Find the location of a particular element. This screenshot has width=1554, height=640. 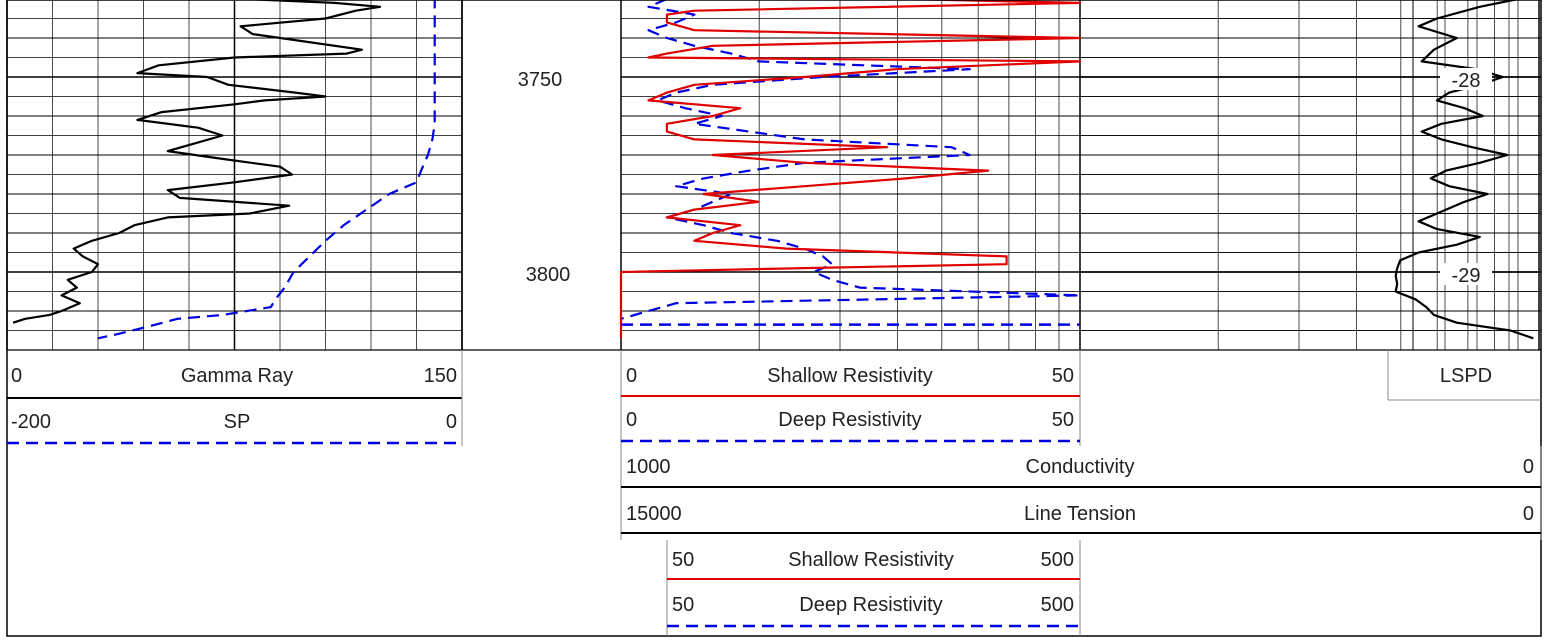

conductivity-min: 1000 is located at coordinates (648, 467).